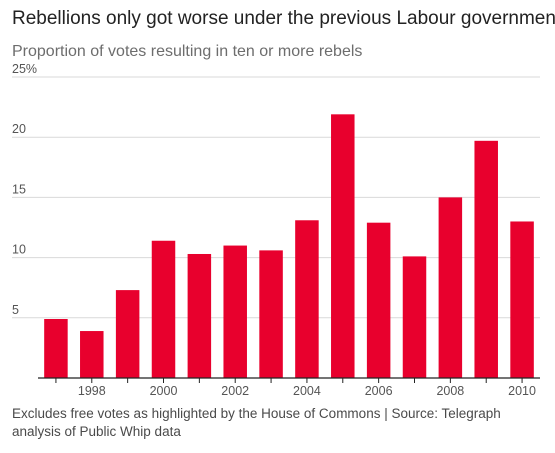 Image resolution: width=555 pixels, height=453 pixels. What do you see at coordinates (127, 334) in the screenshot?
I see `bar-1999` at bounding box center [127, 334].